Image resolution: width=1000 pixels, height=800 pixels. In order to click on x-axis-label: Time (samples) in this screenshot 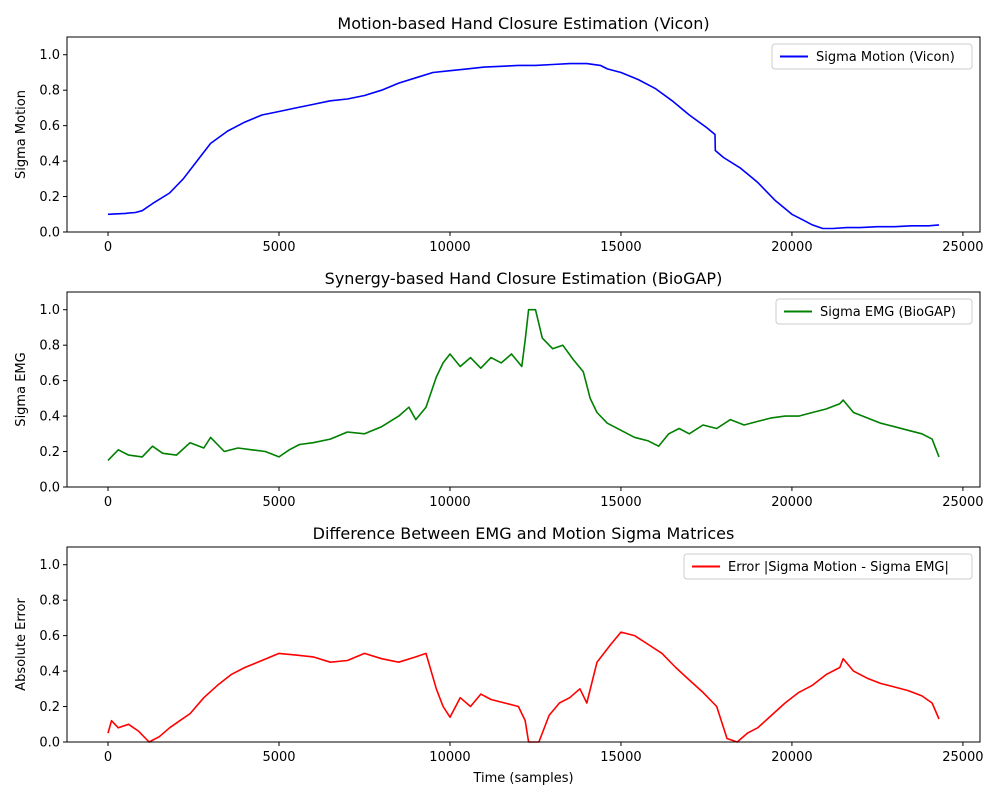, I will do `click(522, 778)`.